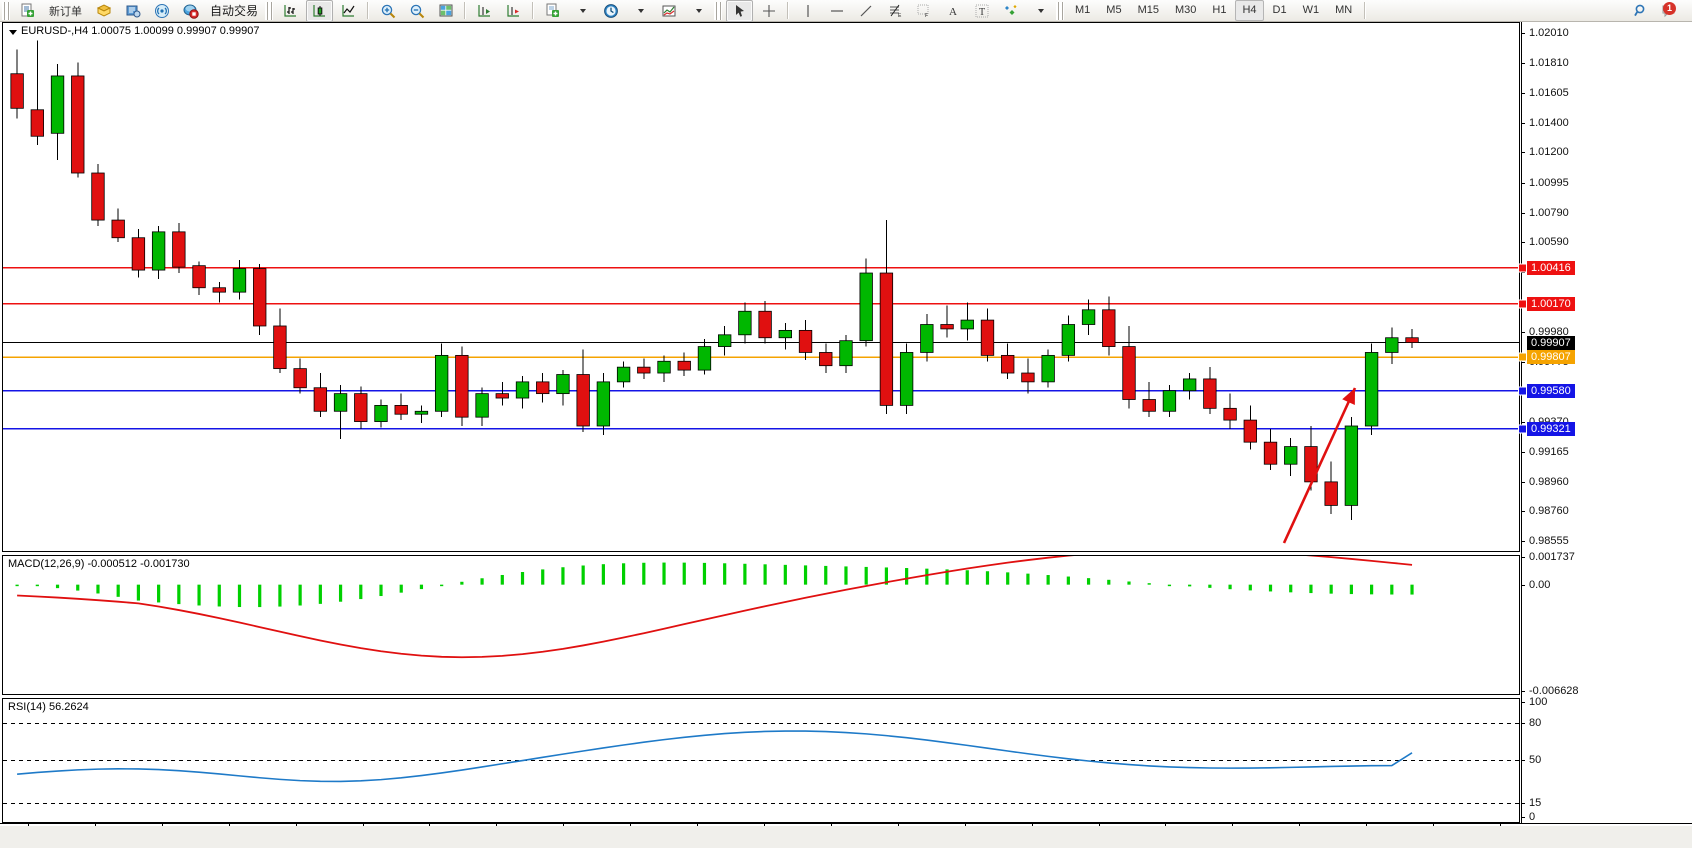 The width and height of the screenshot is (1692, 849). I want to click on cursor-icon, so click(740, 11).